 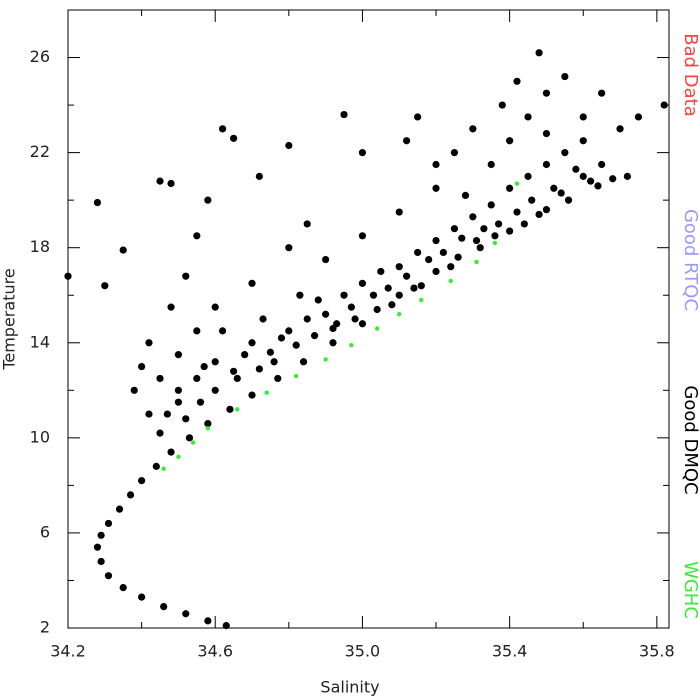 I want to click on y-axis-label: Temperature, so click(x=9, y=319).